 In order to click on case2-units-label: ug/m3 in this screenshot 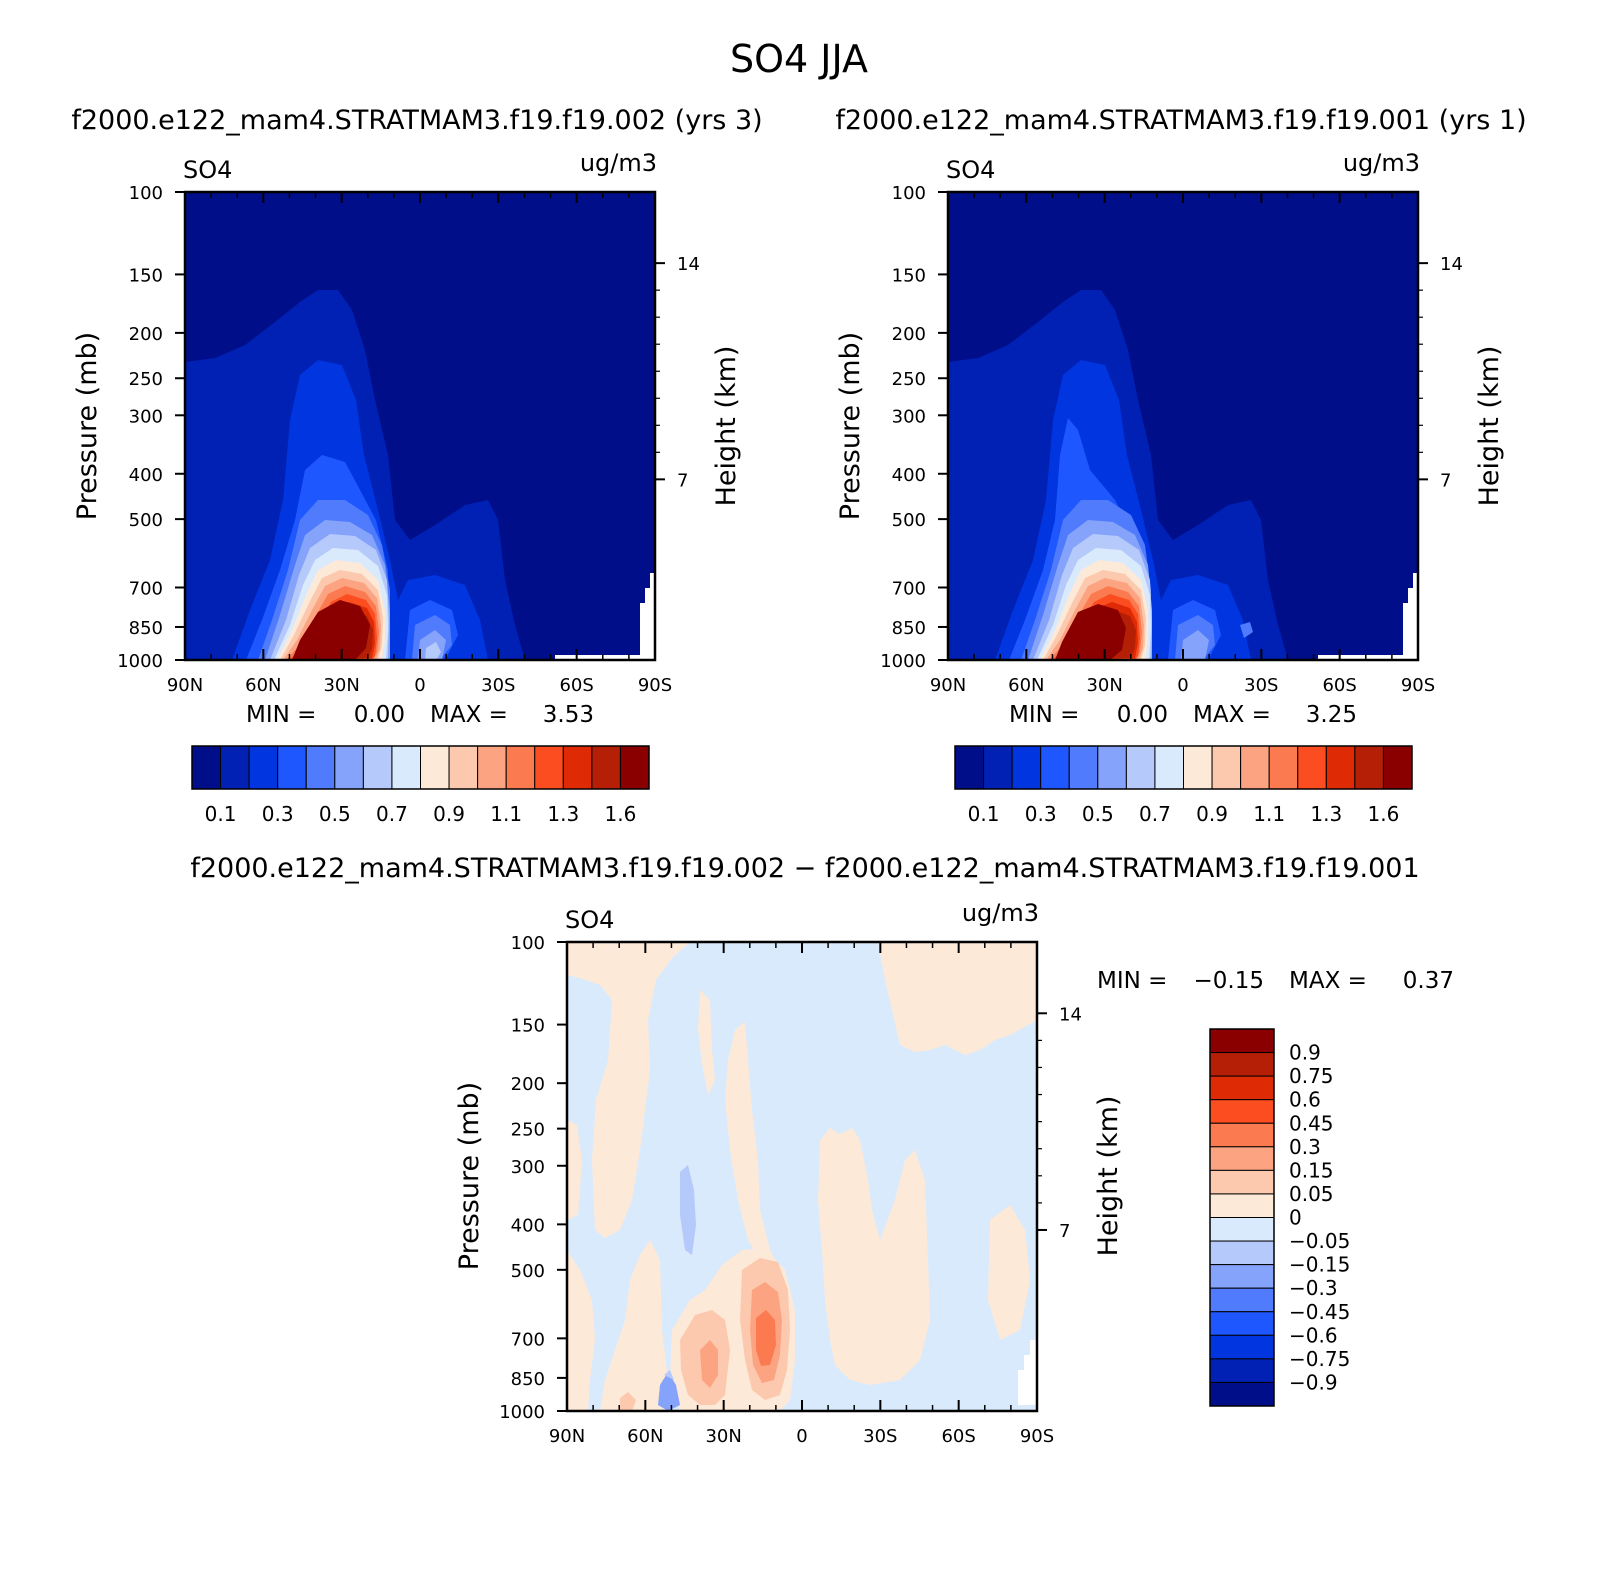, I will do `click(1381, 163)`.